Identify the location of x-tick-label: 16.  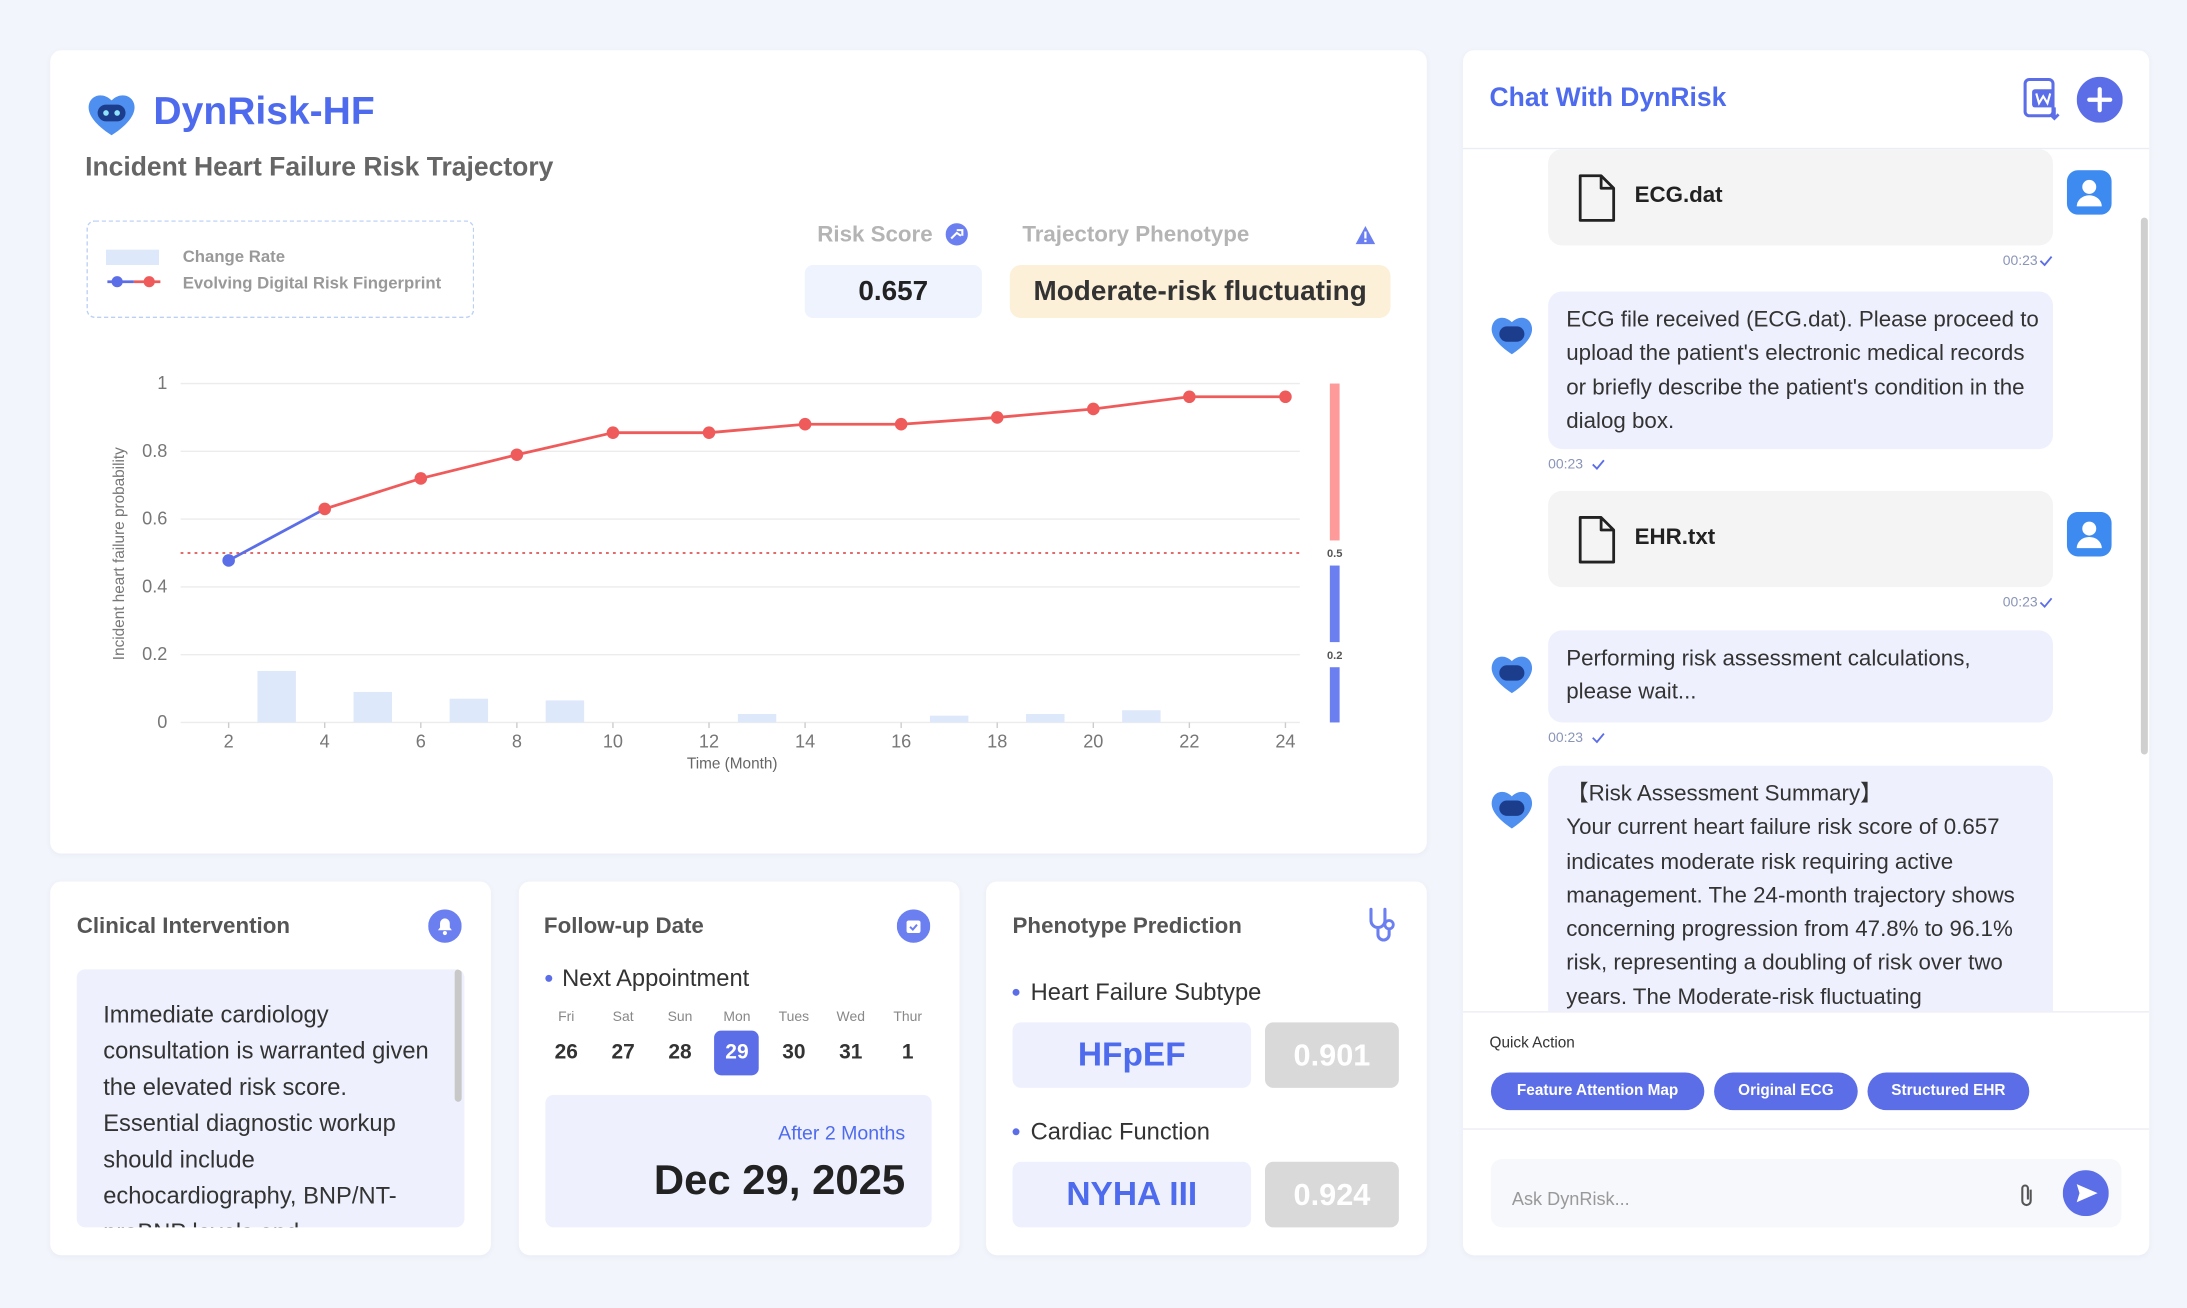
(901, 742).